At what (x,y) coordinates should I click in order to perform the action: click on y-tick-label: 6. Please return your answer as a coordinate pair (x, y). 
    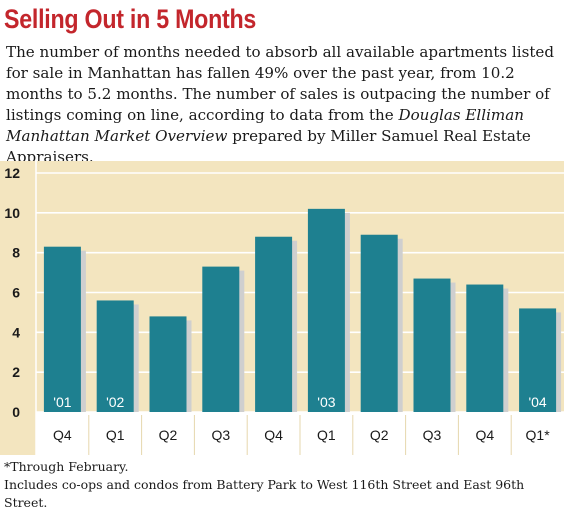
    Looking at the image, I should click on (16, 293).